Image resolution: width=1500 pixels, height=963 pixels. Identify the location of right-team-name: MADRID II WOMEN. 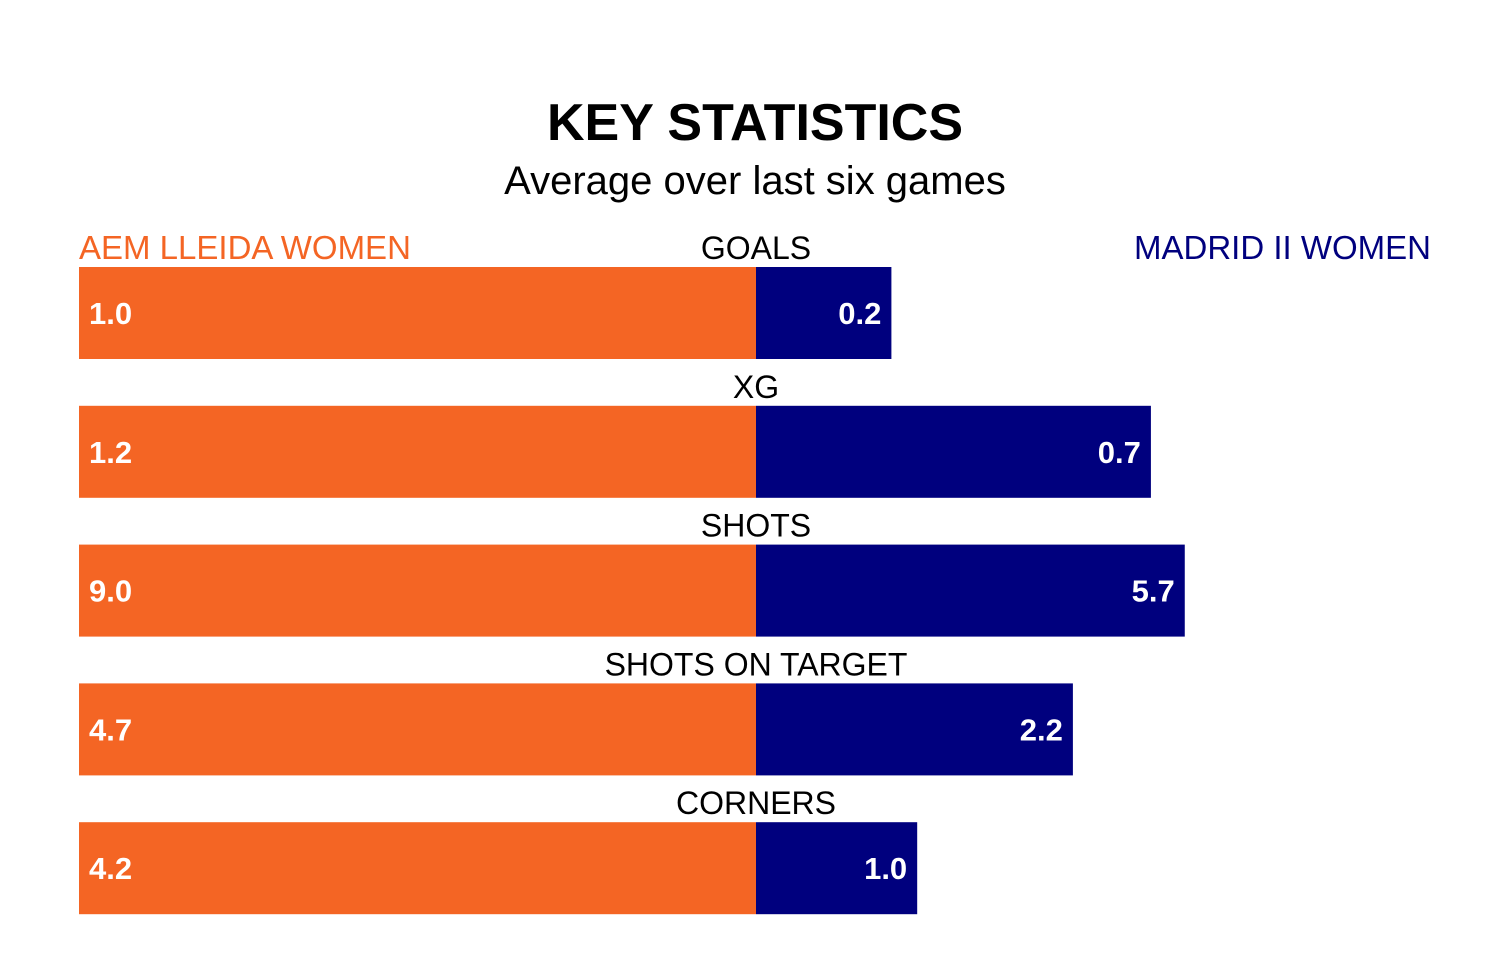
(1282, 247).